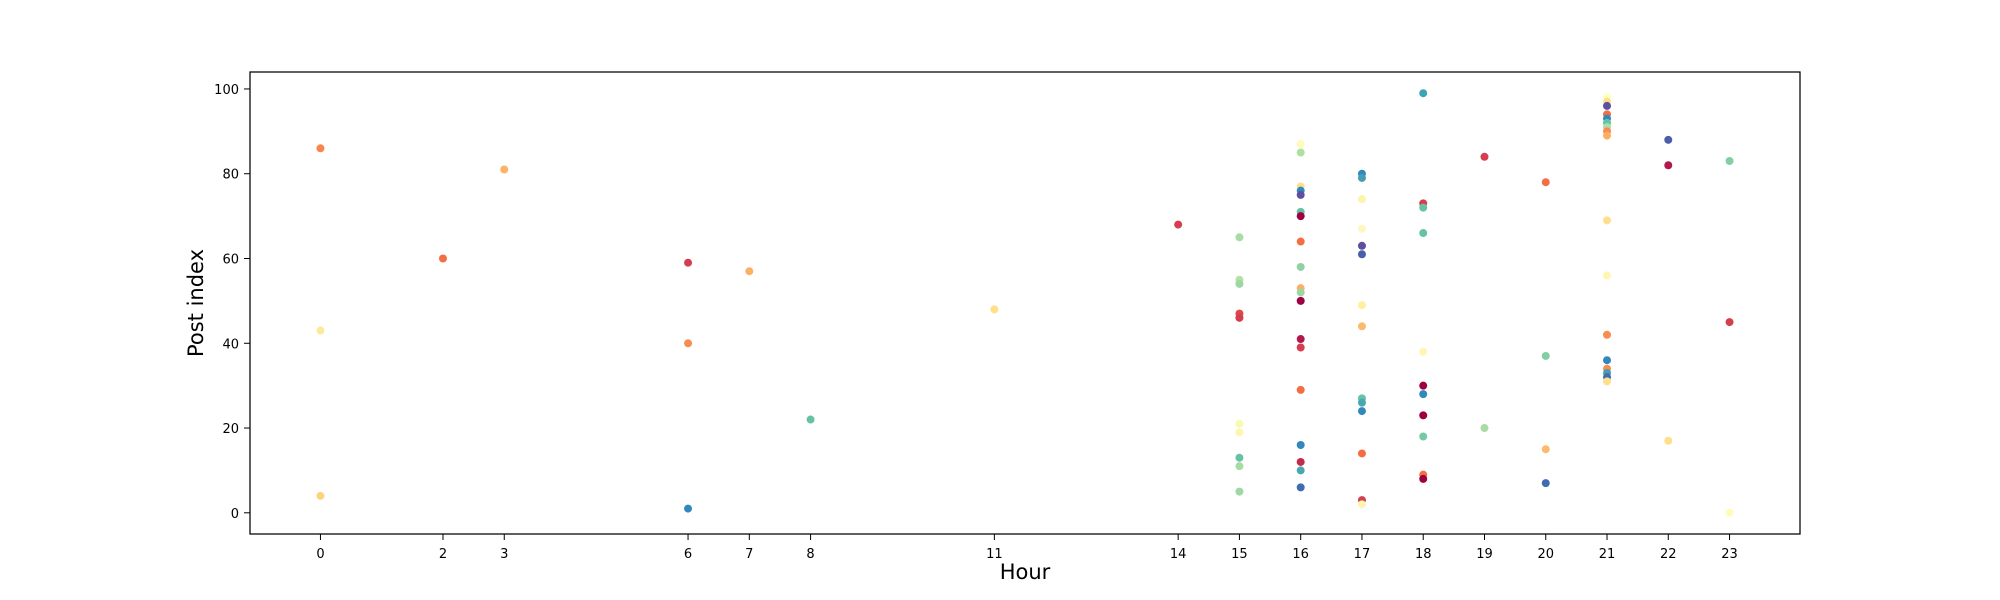 The height and width of the screenshot is (600, 2000). I want to click on x-tick-label: 18, so click(1423, 554).